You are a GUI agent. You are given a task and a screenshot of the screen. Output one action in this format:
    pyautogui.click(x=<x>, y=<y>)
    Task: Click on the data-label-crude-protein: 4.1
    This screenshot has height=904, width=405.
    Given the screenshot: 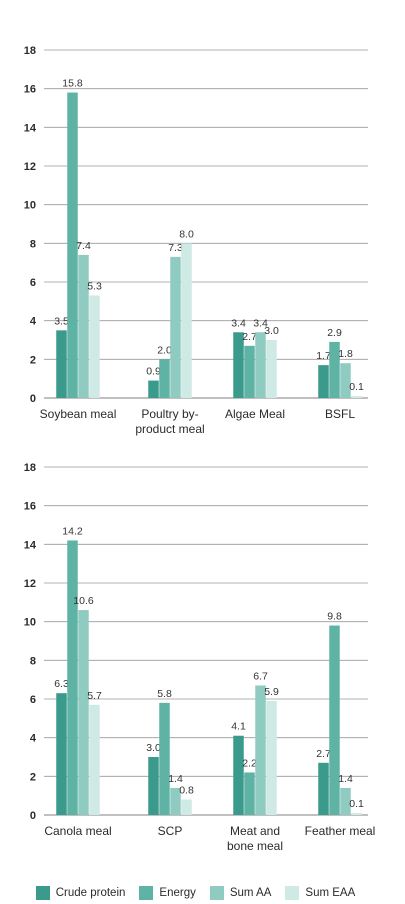 What is the action you would take?
    pyautogui.click(x=238, y=727)
    